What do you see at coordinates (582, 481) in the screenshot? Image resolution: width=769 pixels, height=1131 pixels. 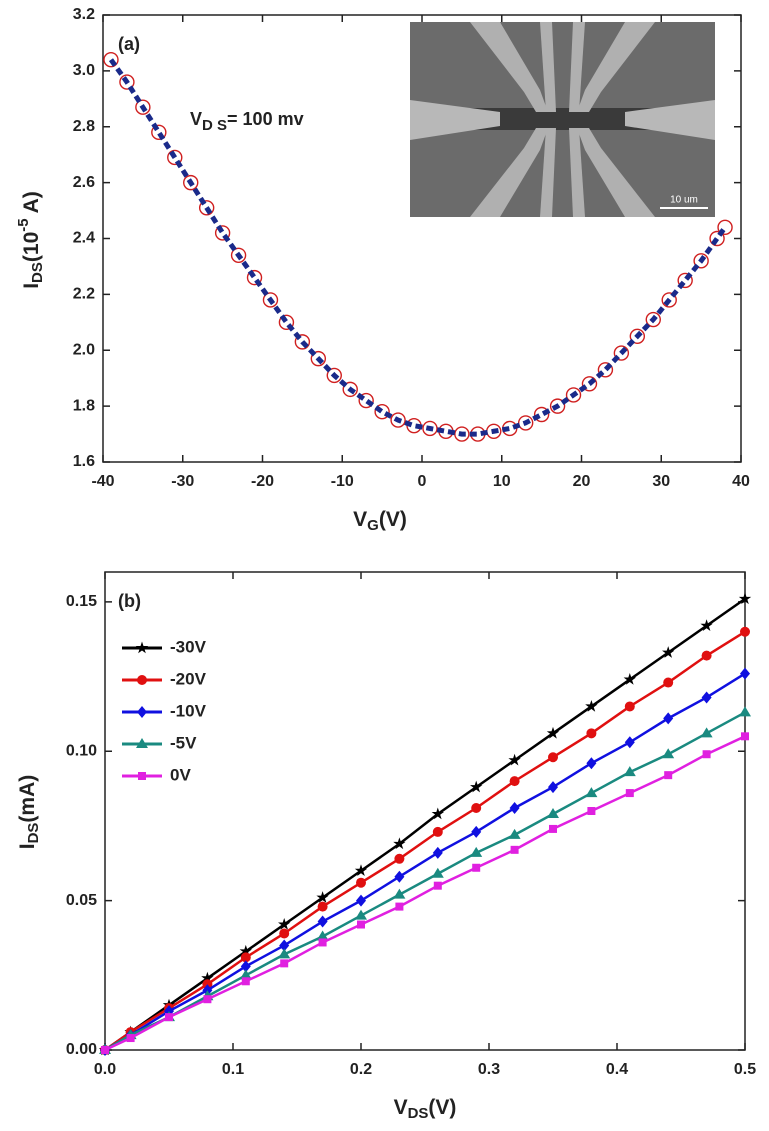 I see `x-tick-label: 20` at bounding box center [582, 481].